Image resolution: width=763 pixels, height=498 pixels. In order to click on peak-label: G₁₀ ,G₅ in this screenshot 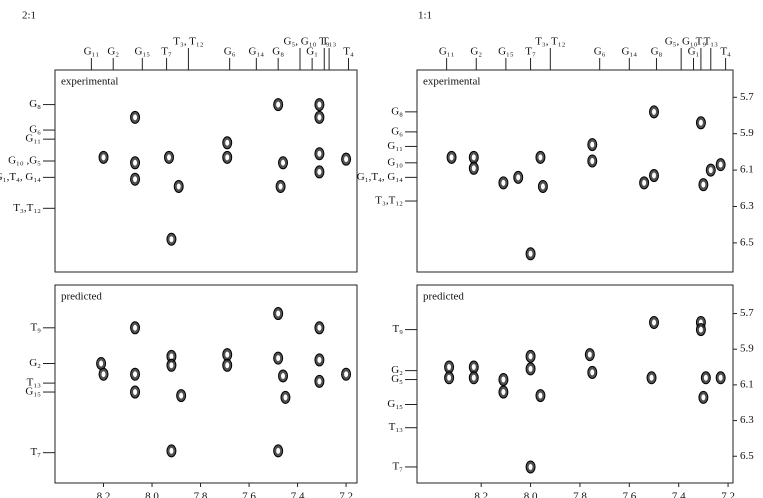, I will do `click(24, 161)`.